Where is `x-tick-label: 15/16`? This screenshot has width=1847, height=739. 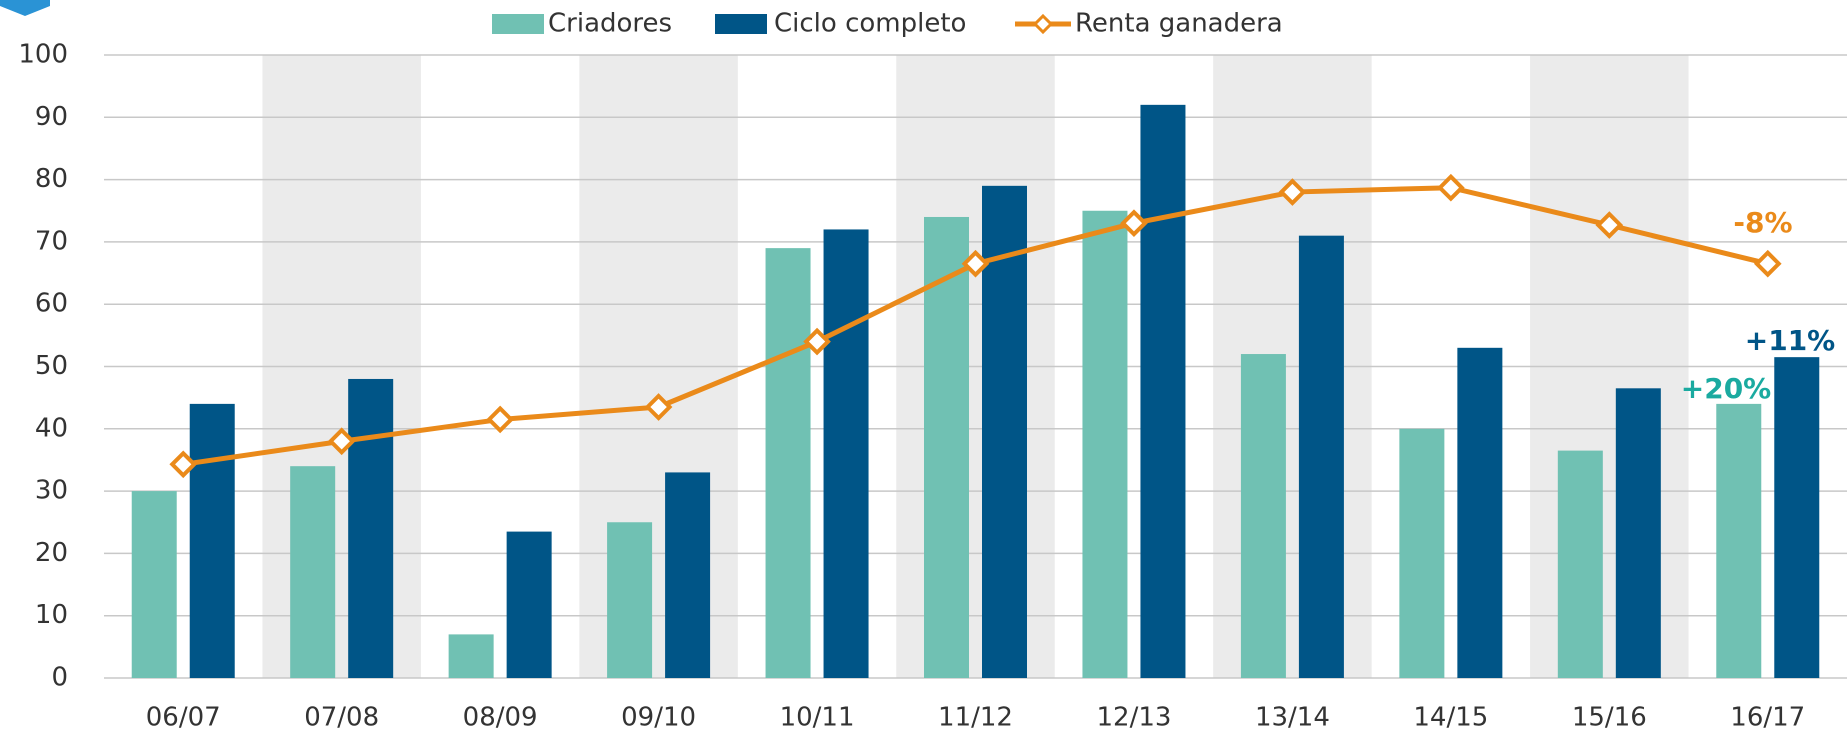
x-tick-label: 15/16 is located at coordinates (1609, 718).